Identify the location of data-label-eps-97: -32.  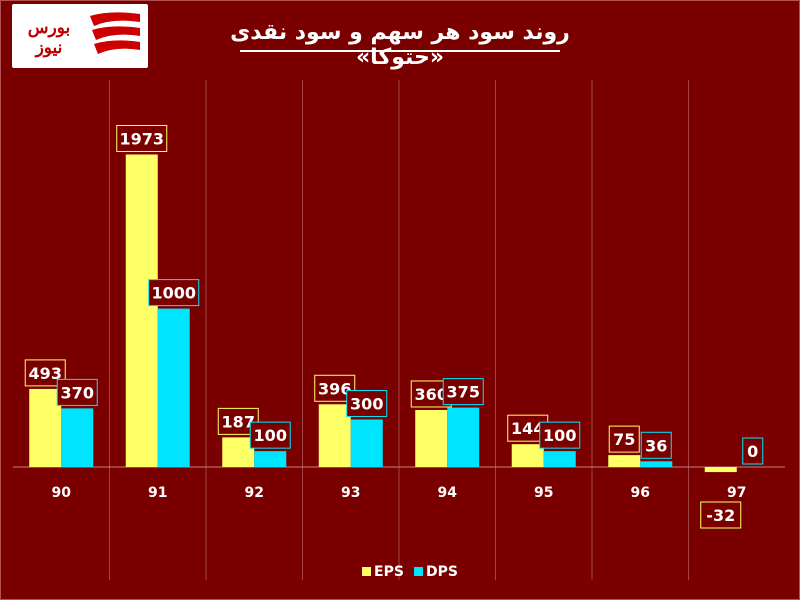
(720, 515).